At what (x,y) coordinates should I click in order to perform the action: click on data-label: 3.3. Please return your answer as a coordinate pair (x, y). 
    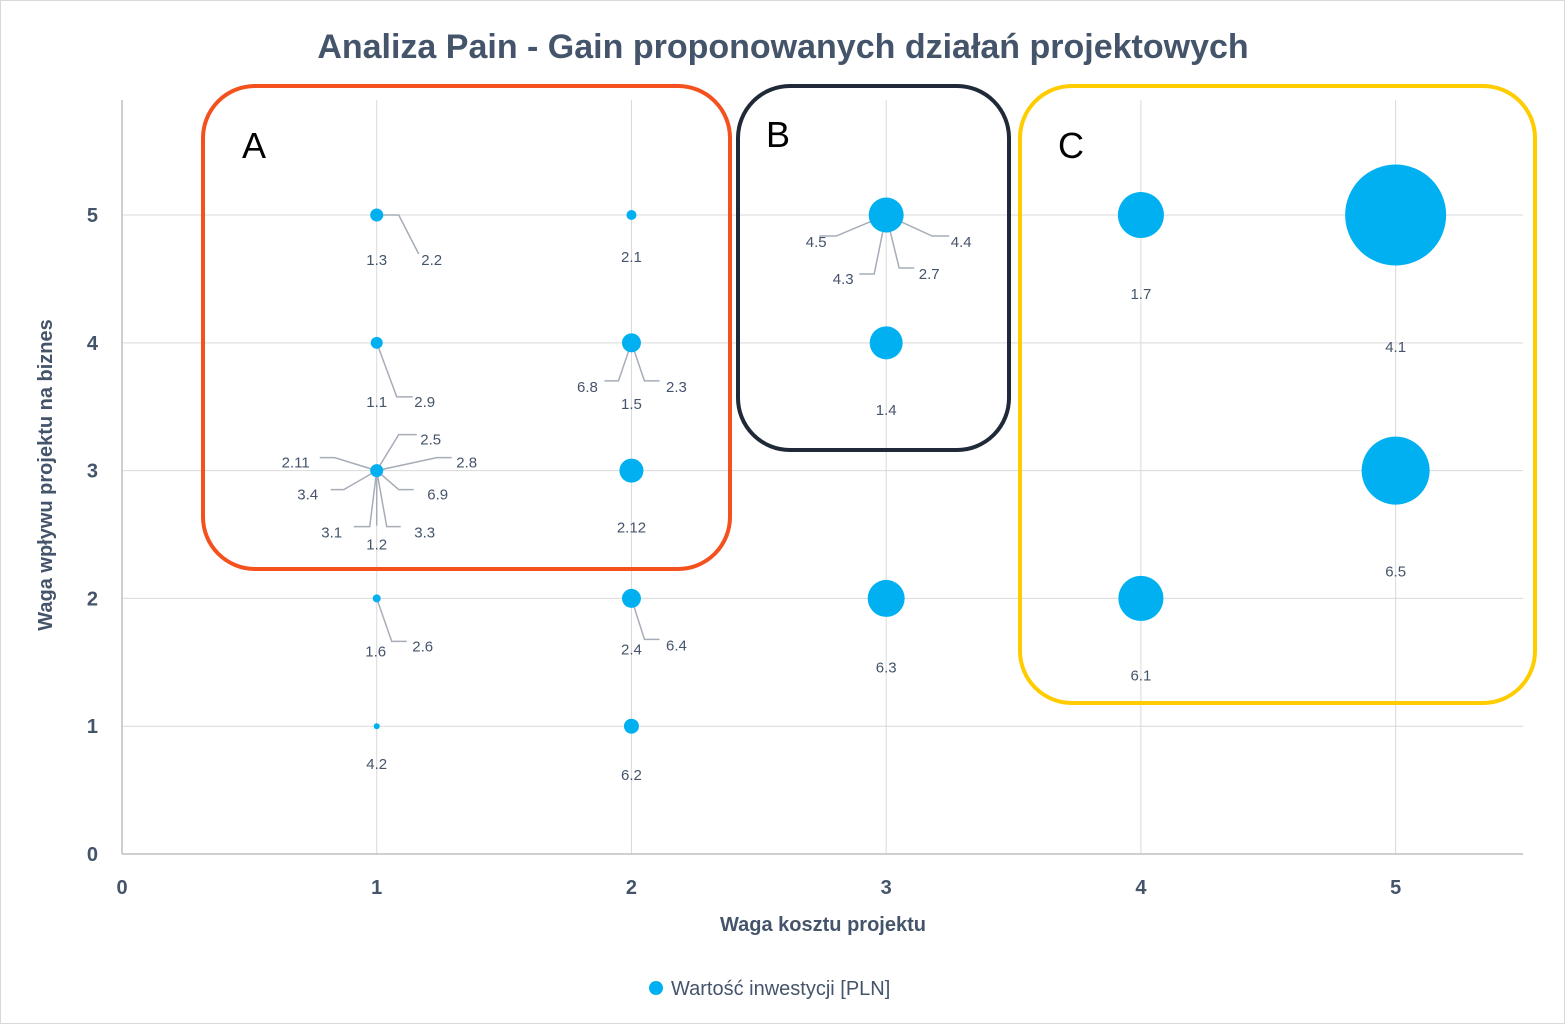
    Looking at the image, I should click on (424, 533).